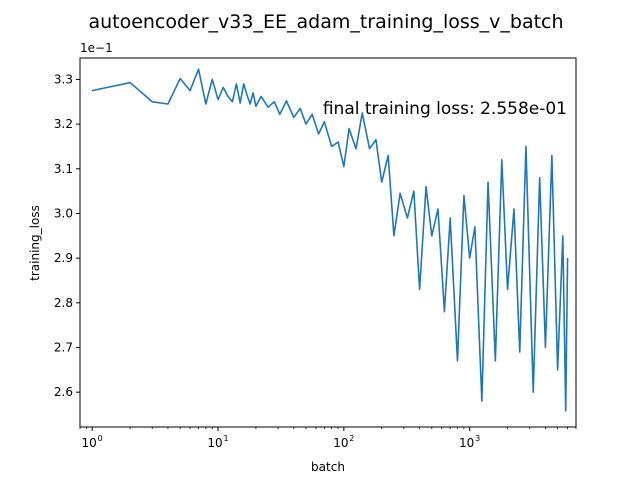  I want to click on y-tick-label: 3.2, so click(63, 124).